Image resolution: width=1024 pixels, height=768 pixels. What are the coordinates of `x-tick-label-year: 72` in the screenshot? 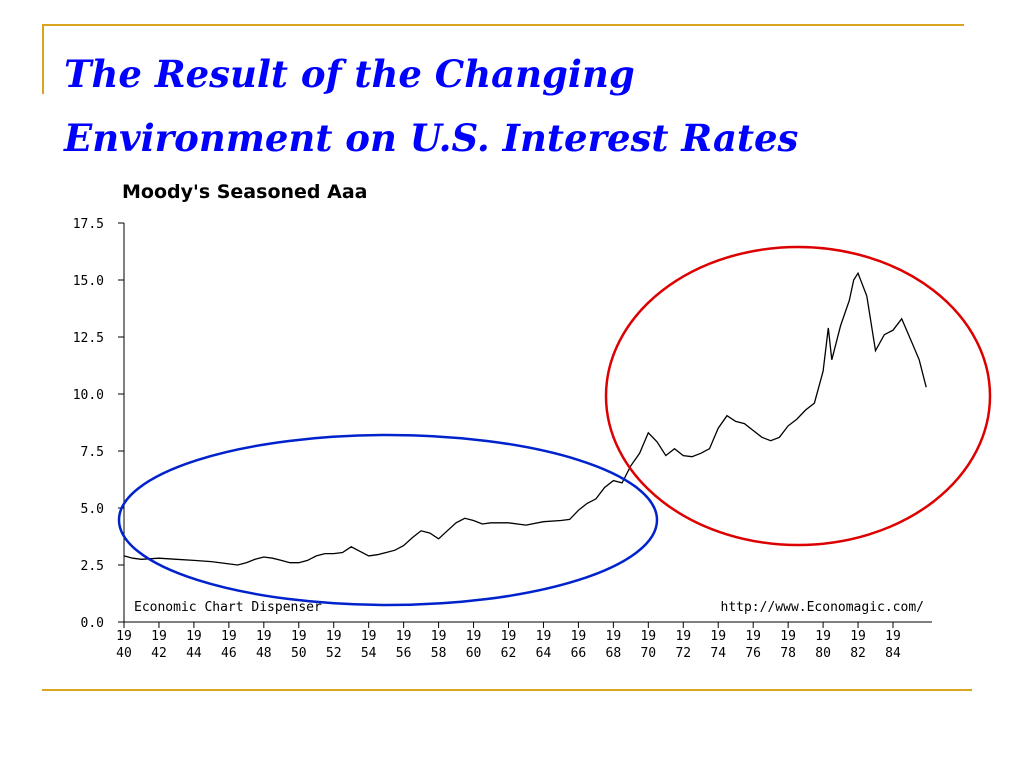 It's located at (683, 653).